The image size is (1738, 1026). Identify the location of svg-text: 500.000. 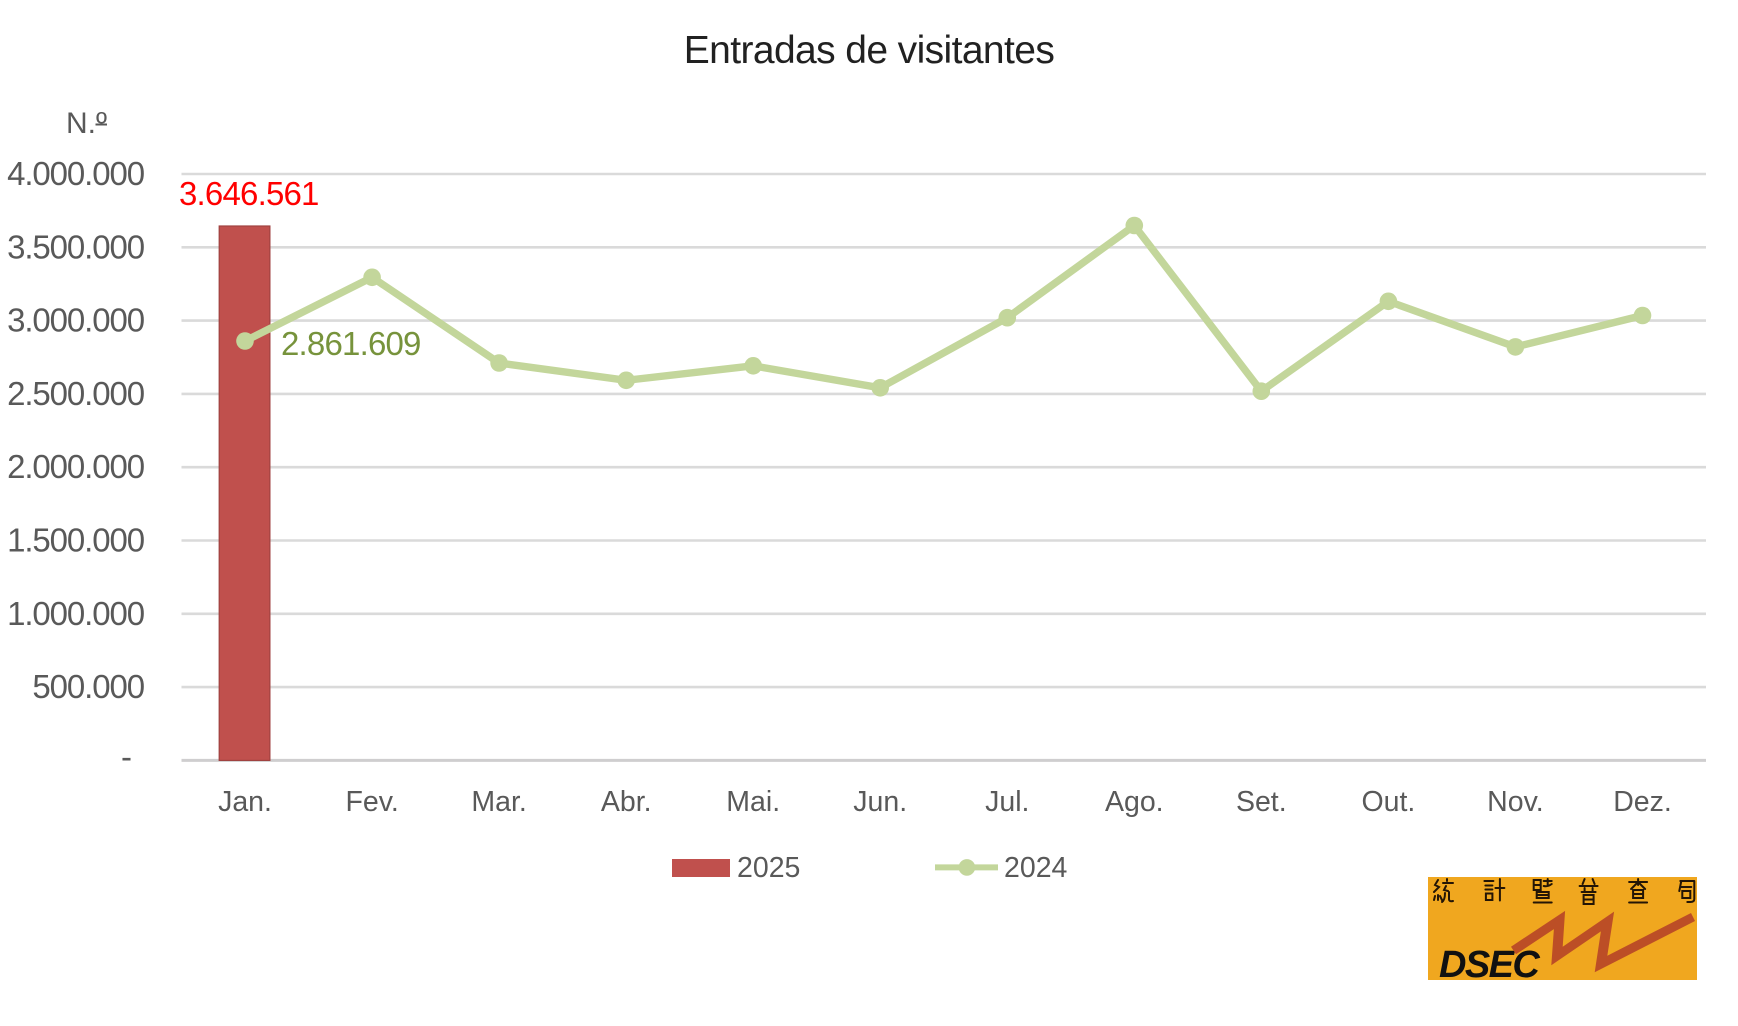
(88, 686).